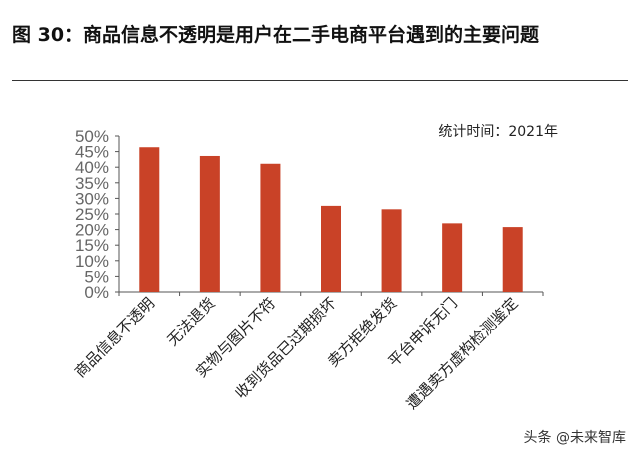 Image resolution: width=640 pixels, height=457 pixels. Describe the element at coordinates (96, 292) in the screenshot. I see `y-tick-label: 0%` at that location.